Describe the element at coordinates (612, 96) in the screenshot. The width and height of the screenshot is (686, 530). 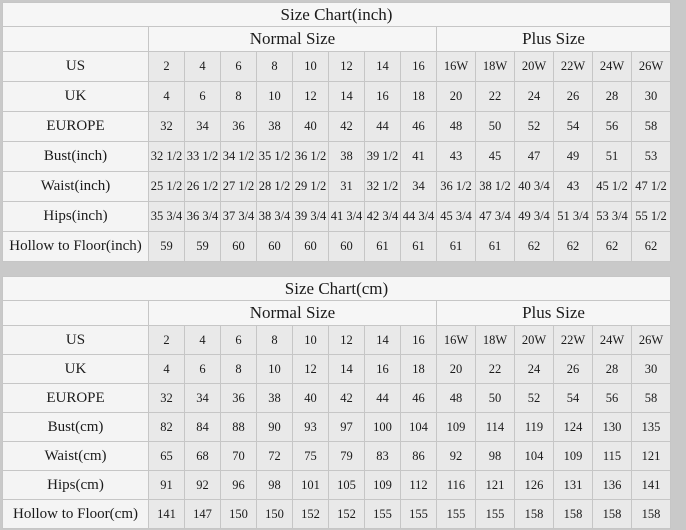
I see `size-value-cell: 28` at that location.